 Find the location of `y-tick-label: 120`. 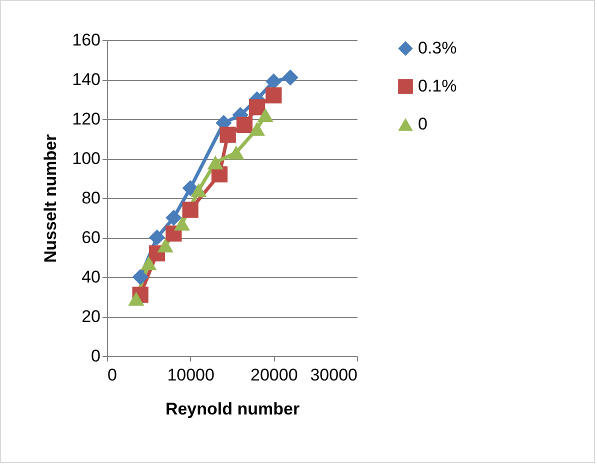

y-tick-label: 120 is located at coordinates (86, 119).